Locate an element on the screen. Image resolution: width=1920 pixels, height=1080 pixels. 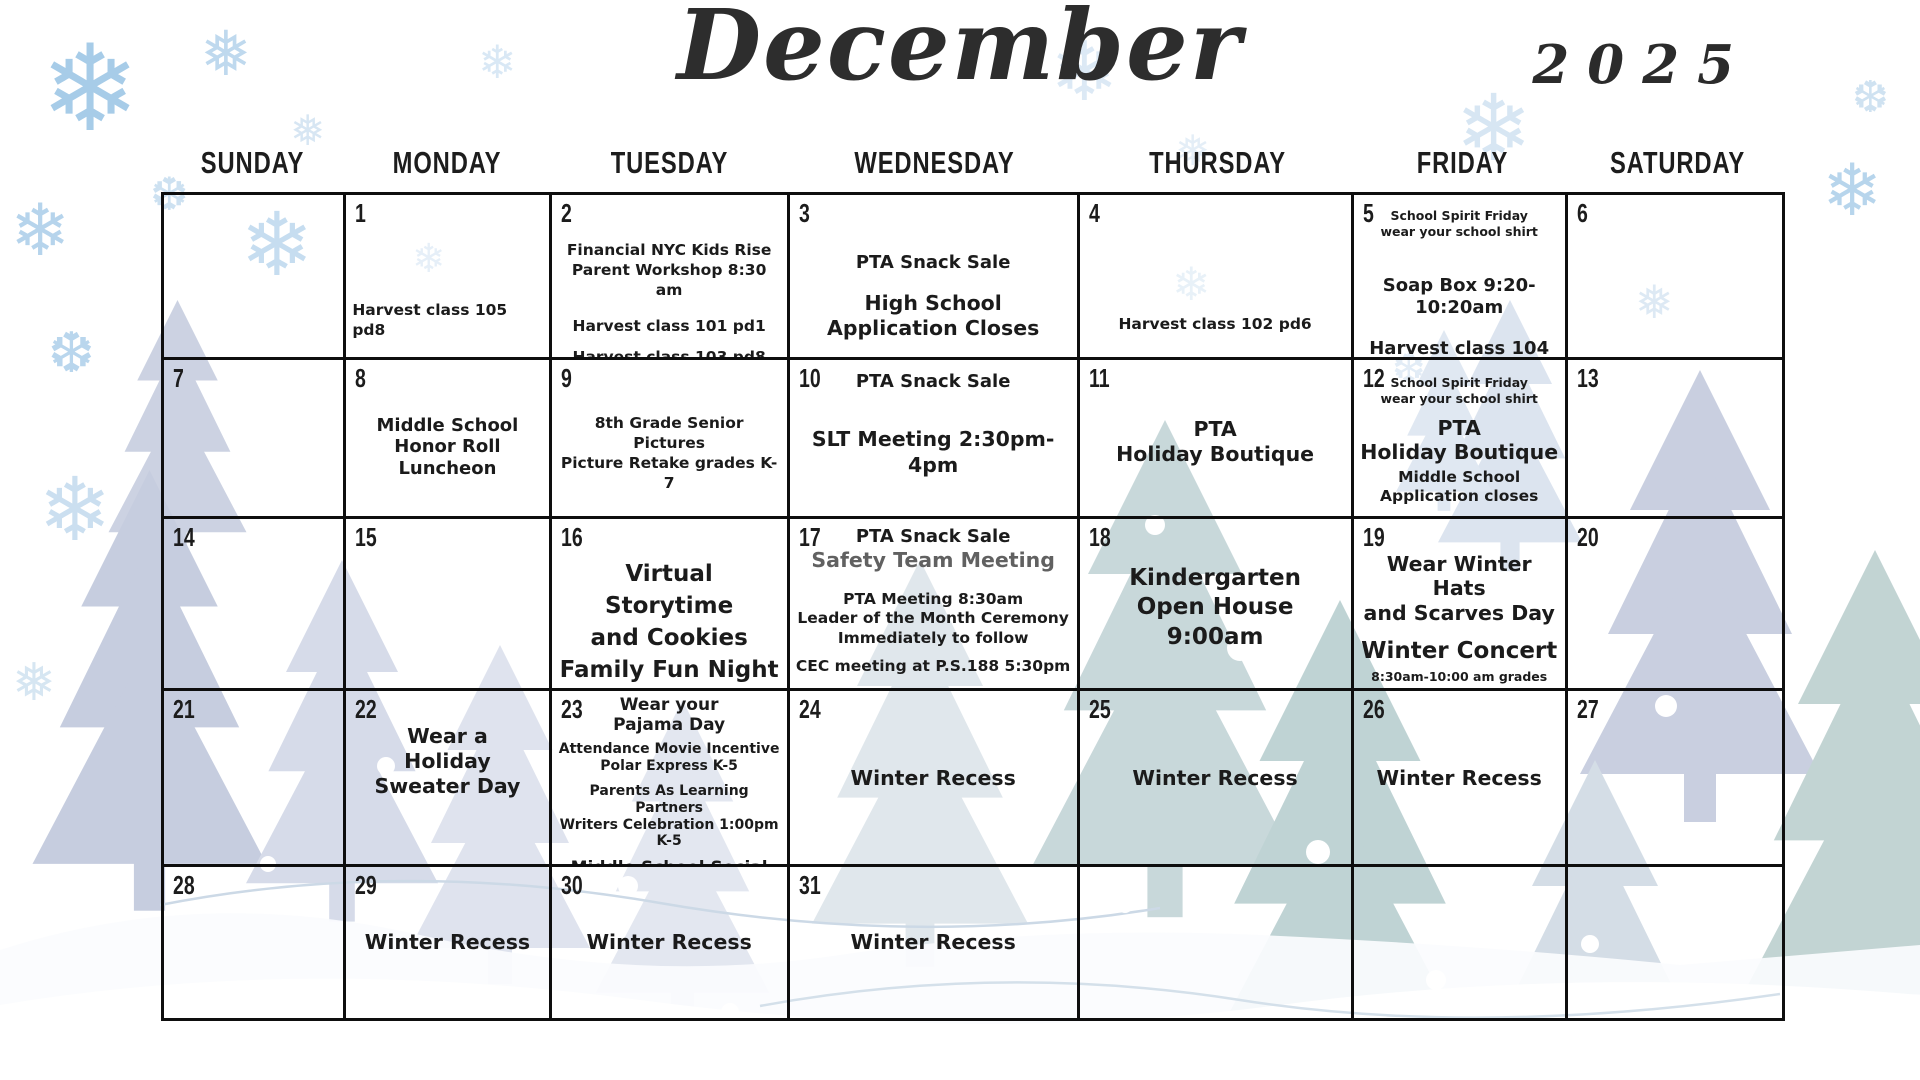
event-text: Wear a Holiday Sweater Day is located at coordinates (447, 761).